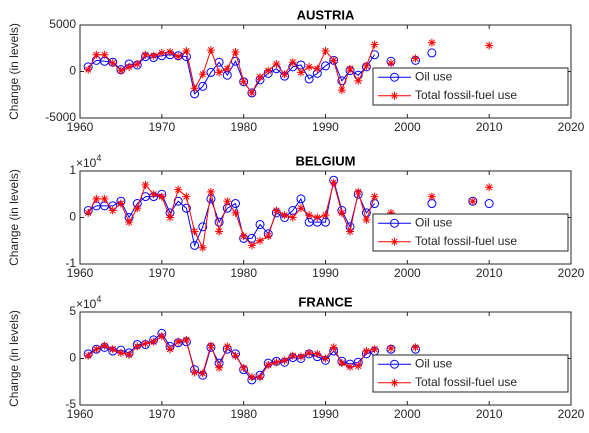  I want to click on legend-box, so click(470, 373).